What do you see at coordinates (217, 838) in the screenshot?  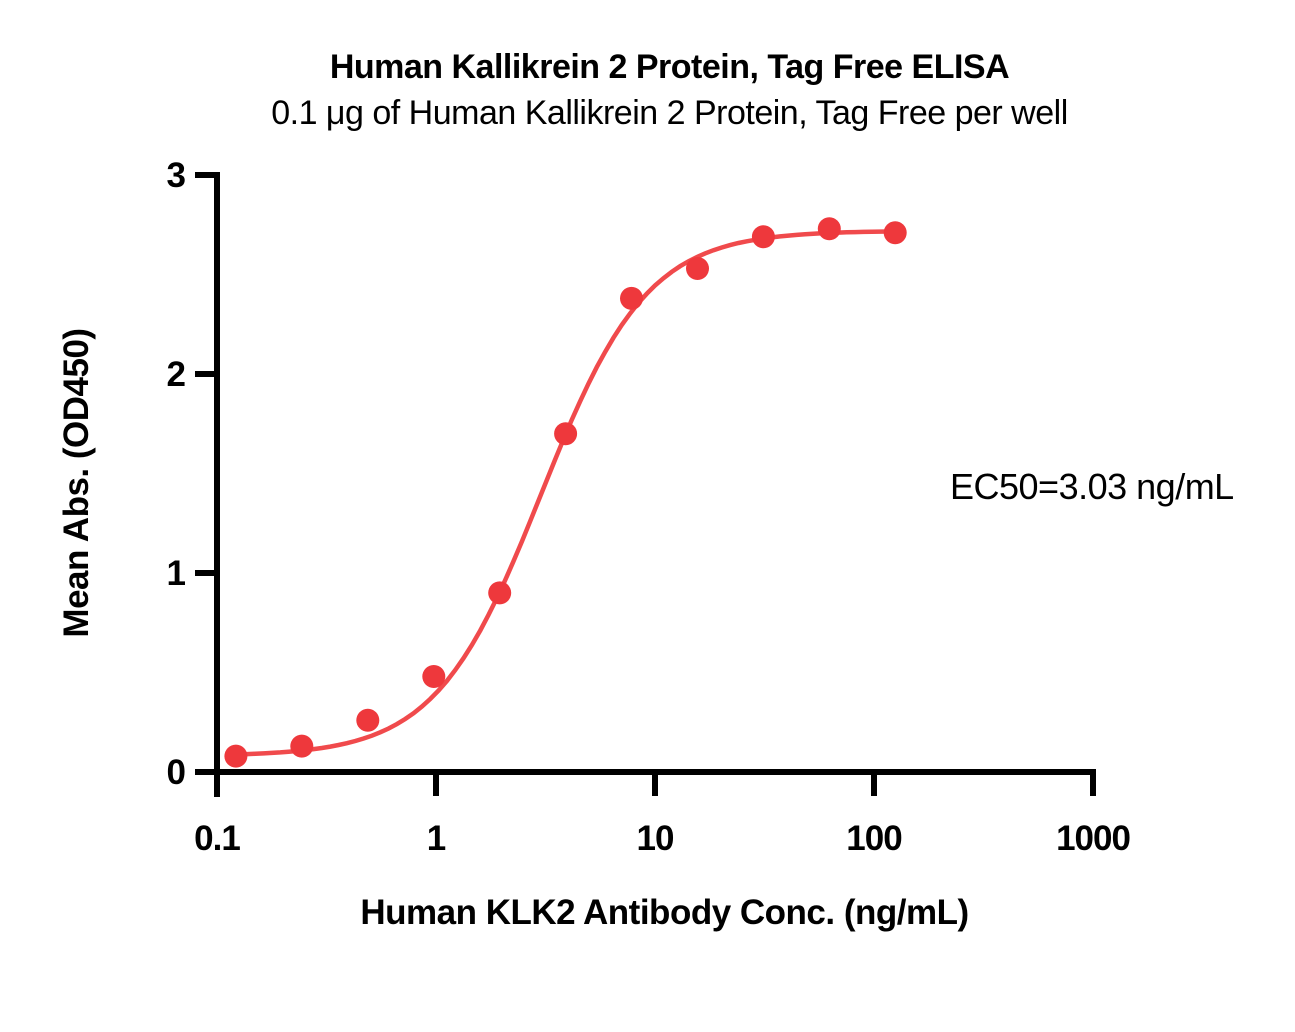 I see `x-tick-label: 0.1` at bounding box center [217, 838].